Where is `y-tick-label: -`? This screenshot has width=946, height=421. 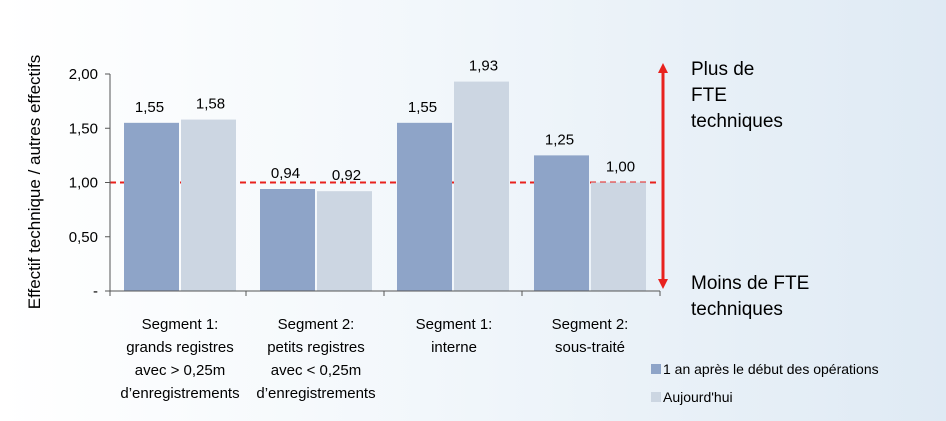 y-tick-label: - is located at coordinates (95, 291).